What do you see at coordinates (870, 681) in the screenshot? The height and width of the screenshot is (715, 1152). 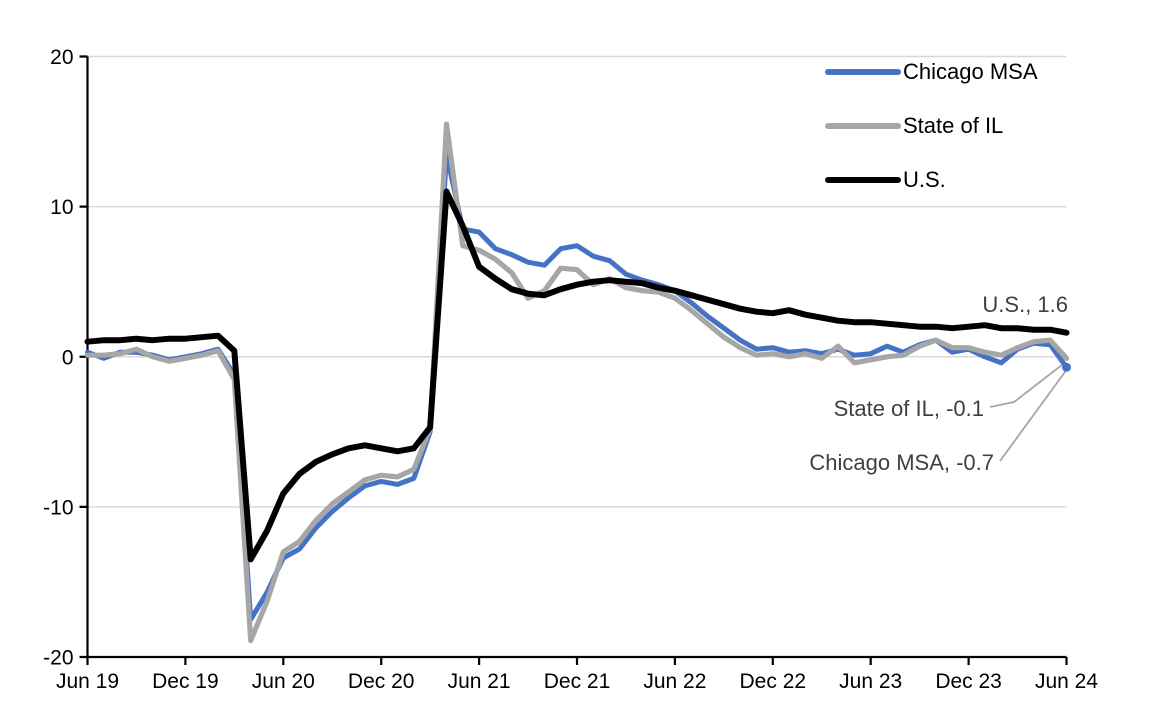 I see `x-tick-label: Jun 23` at bounding box center [870, 681].